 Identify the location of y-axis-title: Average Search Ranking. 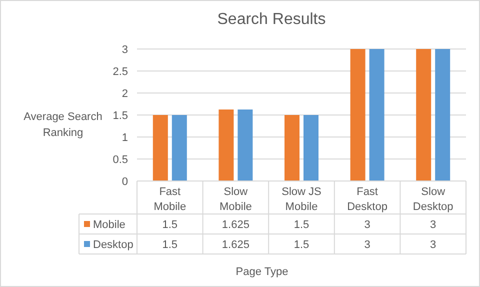
(63, 125).